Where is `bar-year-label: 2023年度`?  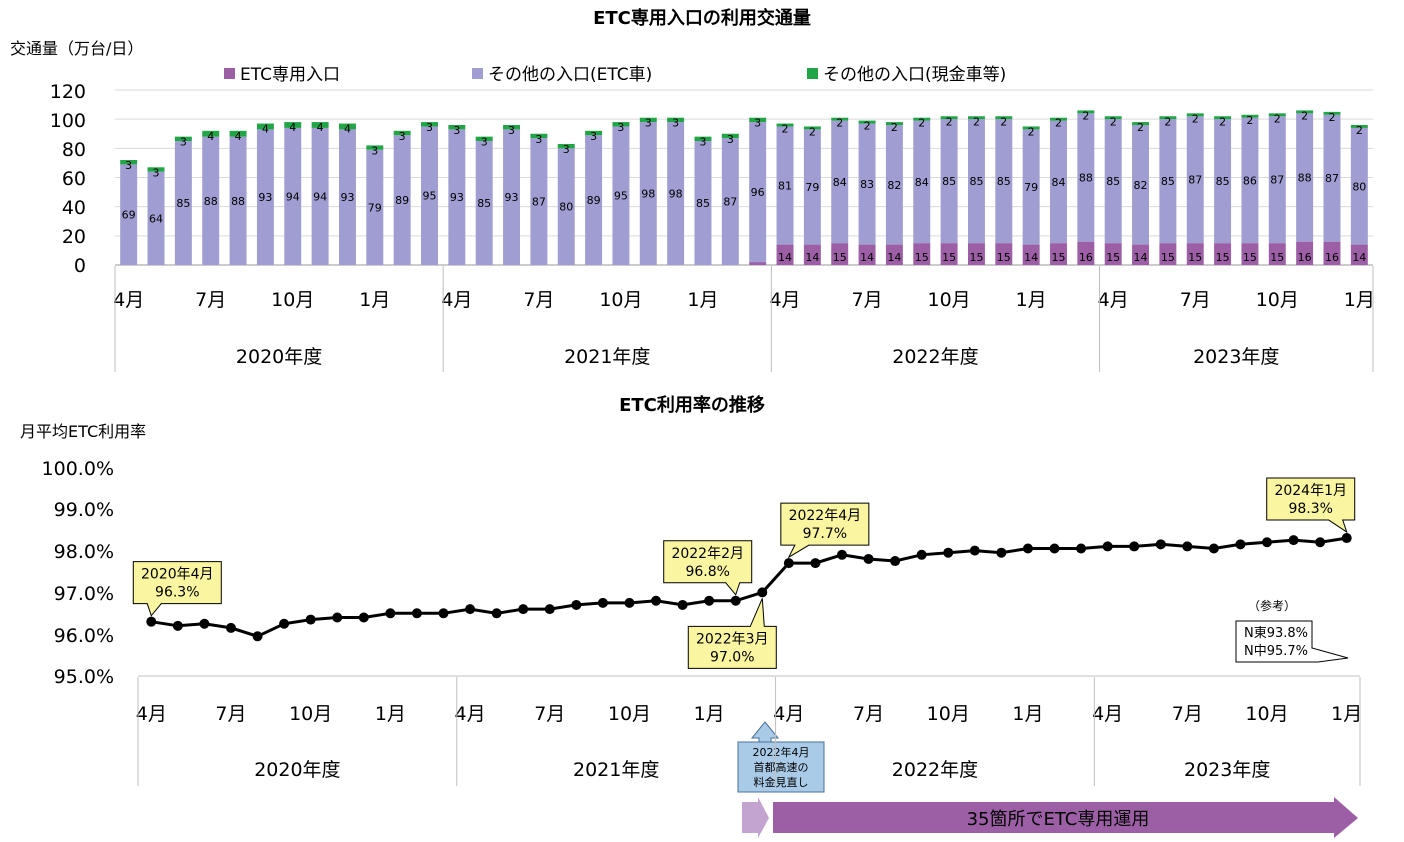 bar-year-label: 2023年度 is located at coordinates (1236, 357).